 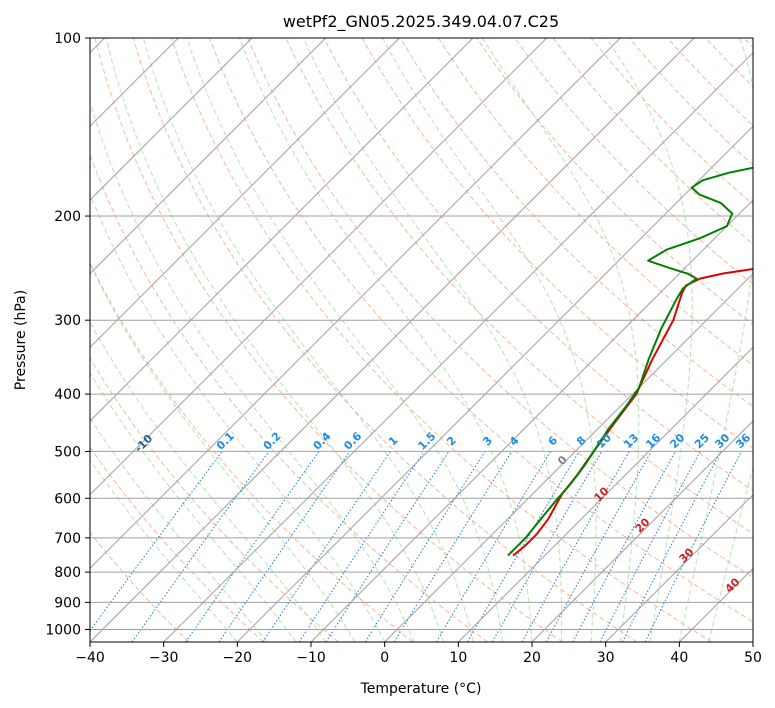 What do you see at coordinates (67, 39) in the screenshot?
I see `y-tick-label: 100` at bounding box center [67, 39].